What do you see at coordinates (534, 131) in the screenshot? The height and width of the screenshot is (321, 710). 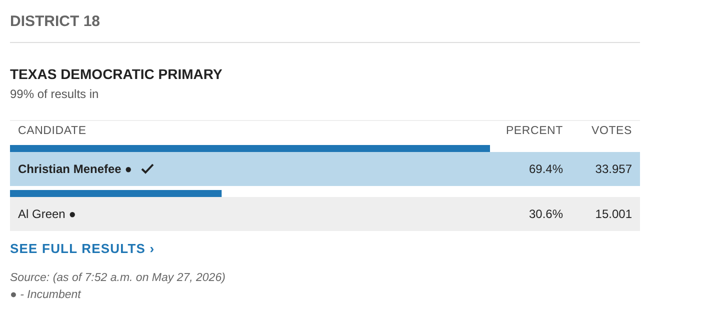 I see `text: PERCENT` at bounding box center [534, 131].